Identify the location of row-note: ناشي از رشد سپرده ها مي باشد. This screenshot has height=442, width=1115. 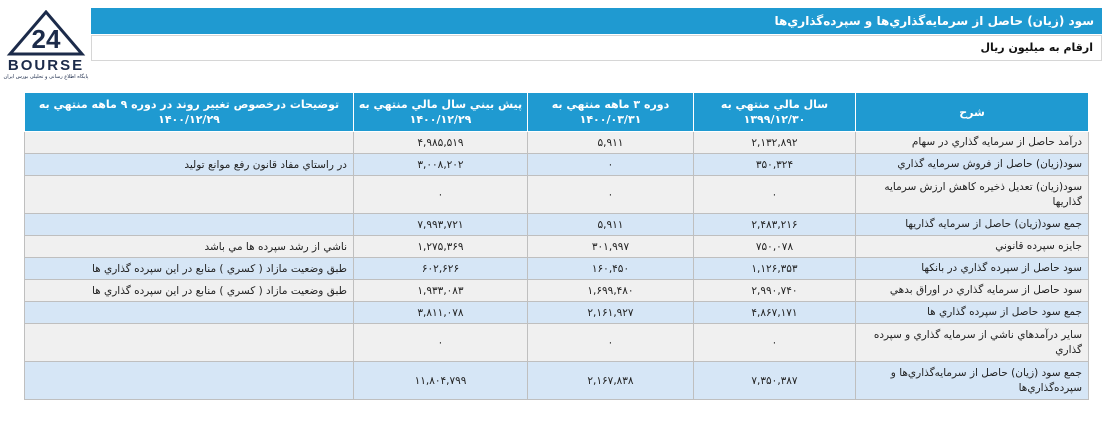
(189, 246).